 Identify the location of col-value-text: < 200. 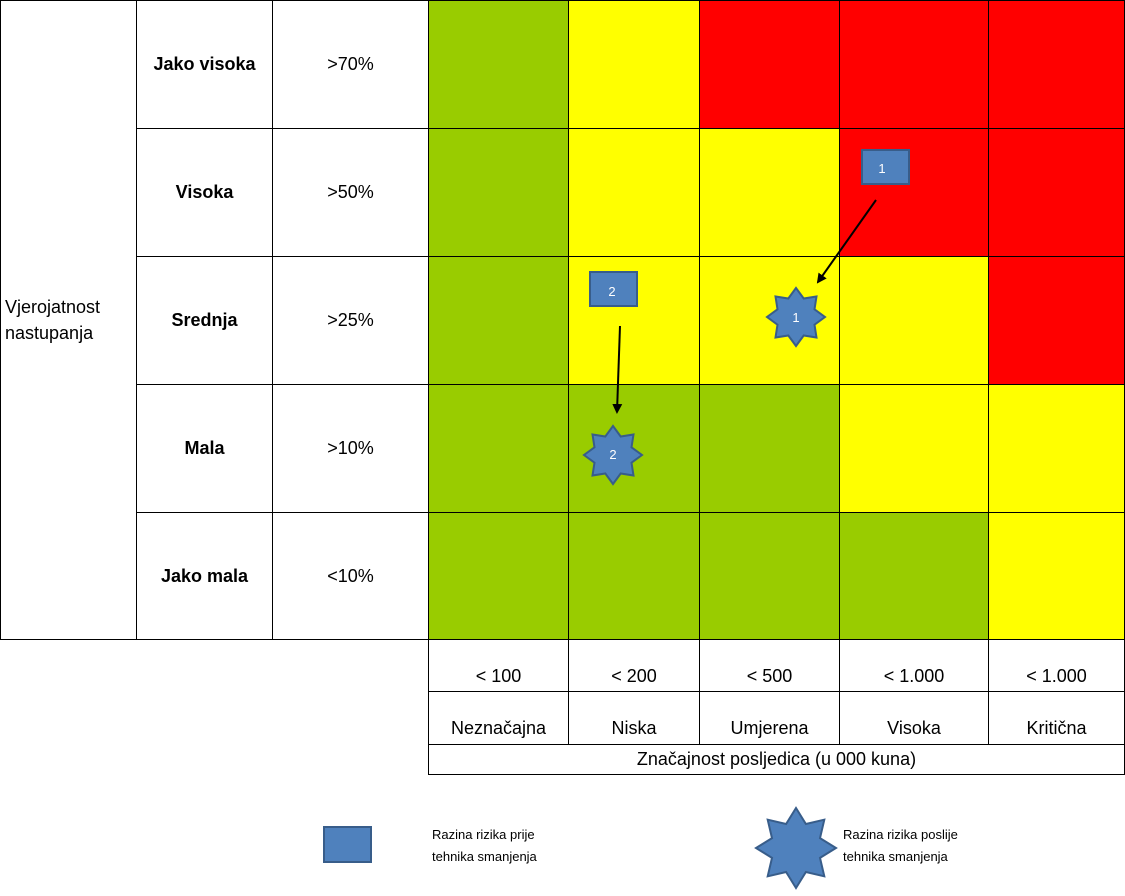
(634, 676).